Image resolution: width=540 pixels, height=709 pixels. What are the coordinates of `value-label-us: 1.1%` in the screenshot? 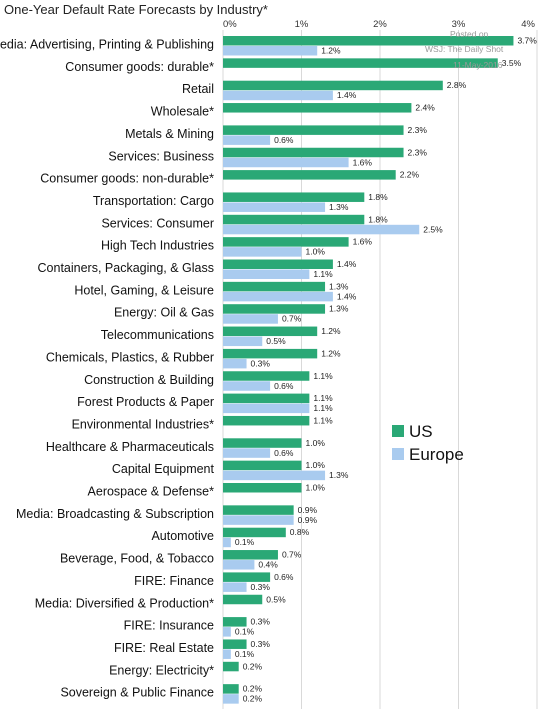 It's located at (323, 420).